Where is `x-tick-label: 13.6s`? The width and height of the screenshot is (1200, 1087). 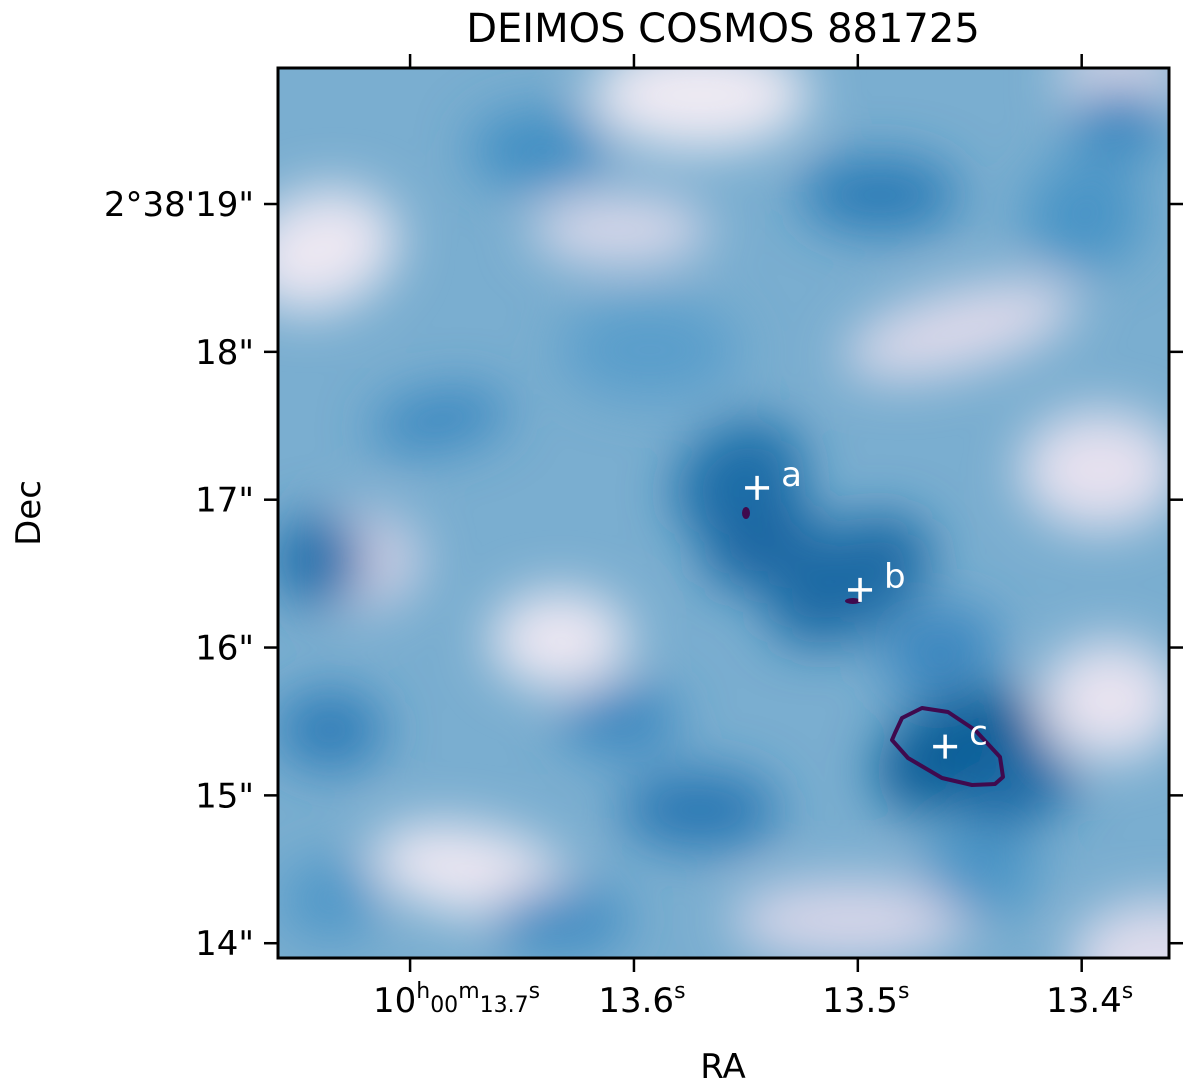 x-tick-label: 13.6s is located at coordinates (641, 1000).